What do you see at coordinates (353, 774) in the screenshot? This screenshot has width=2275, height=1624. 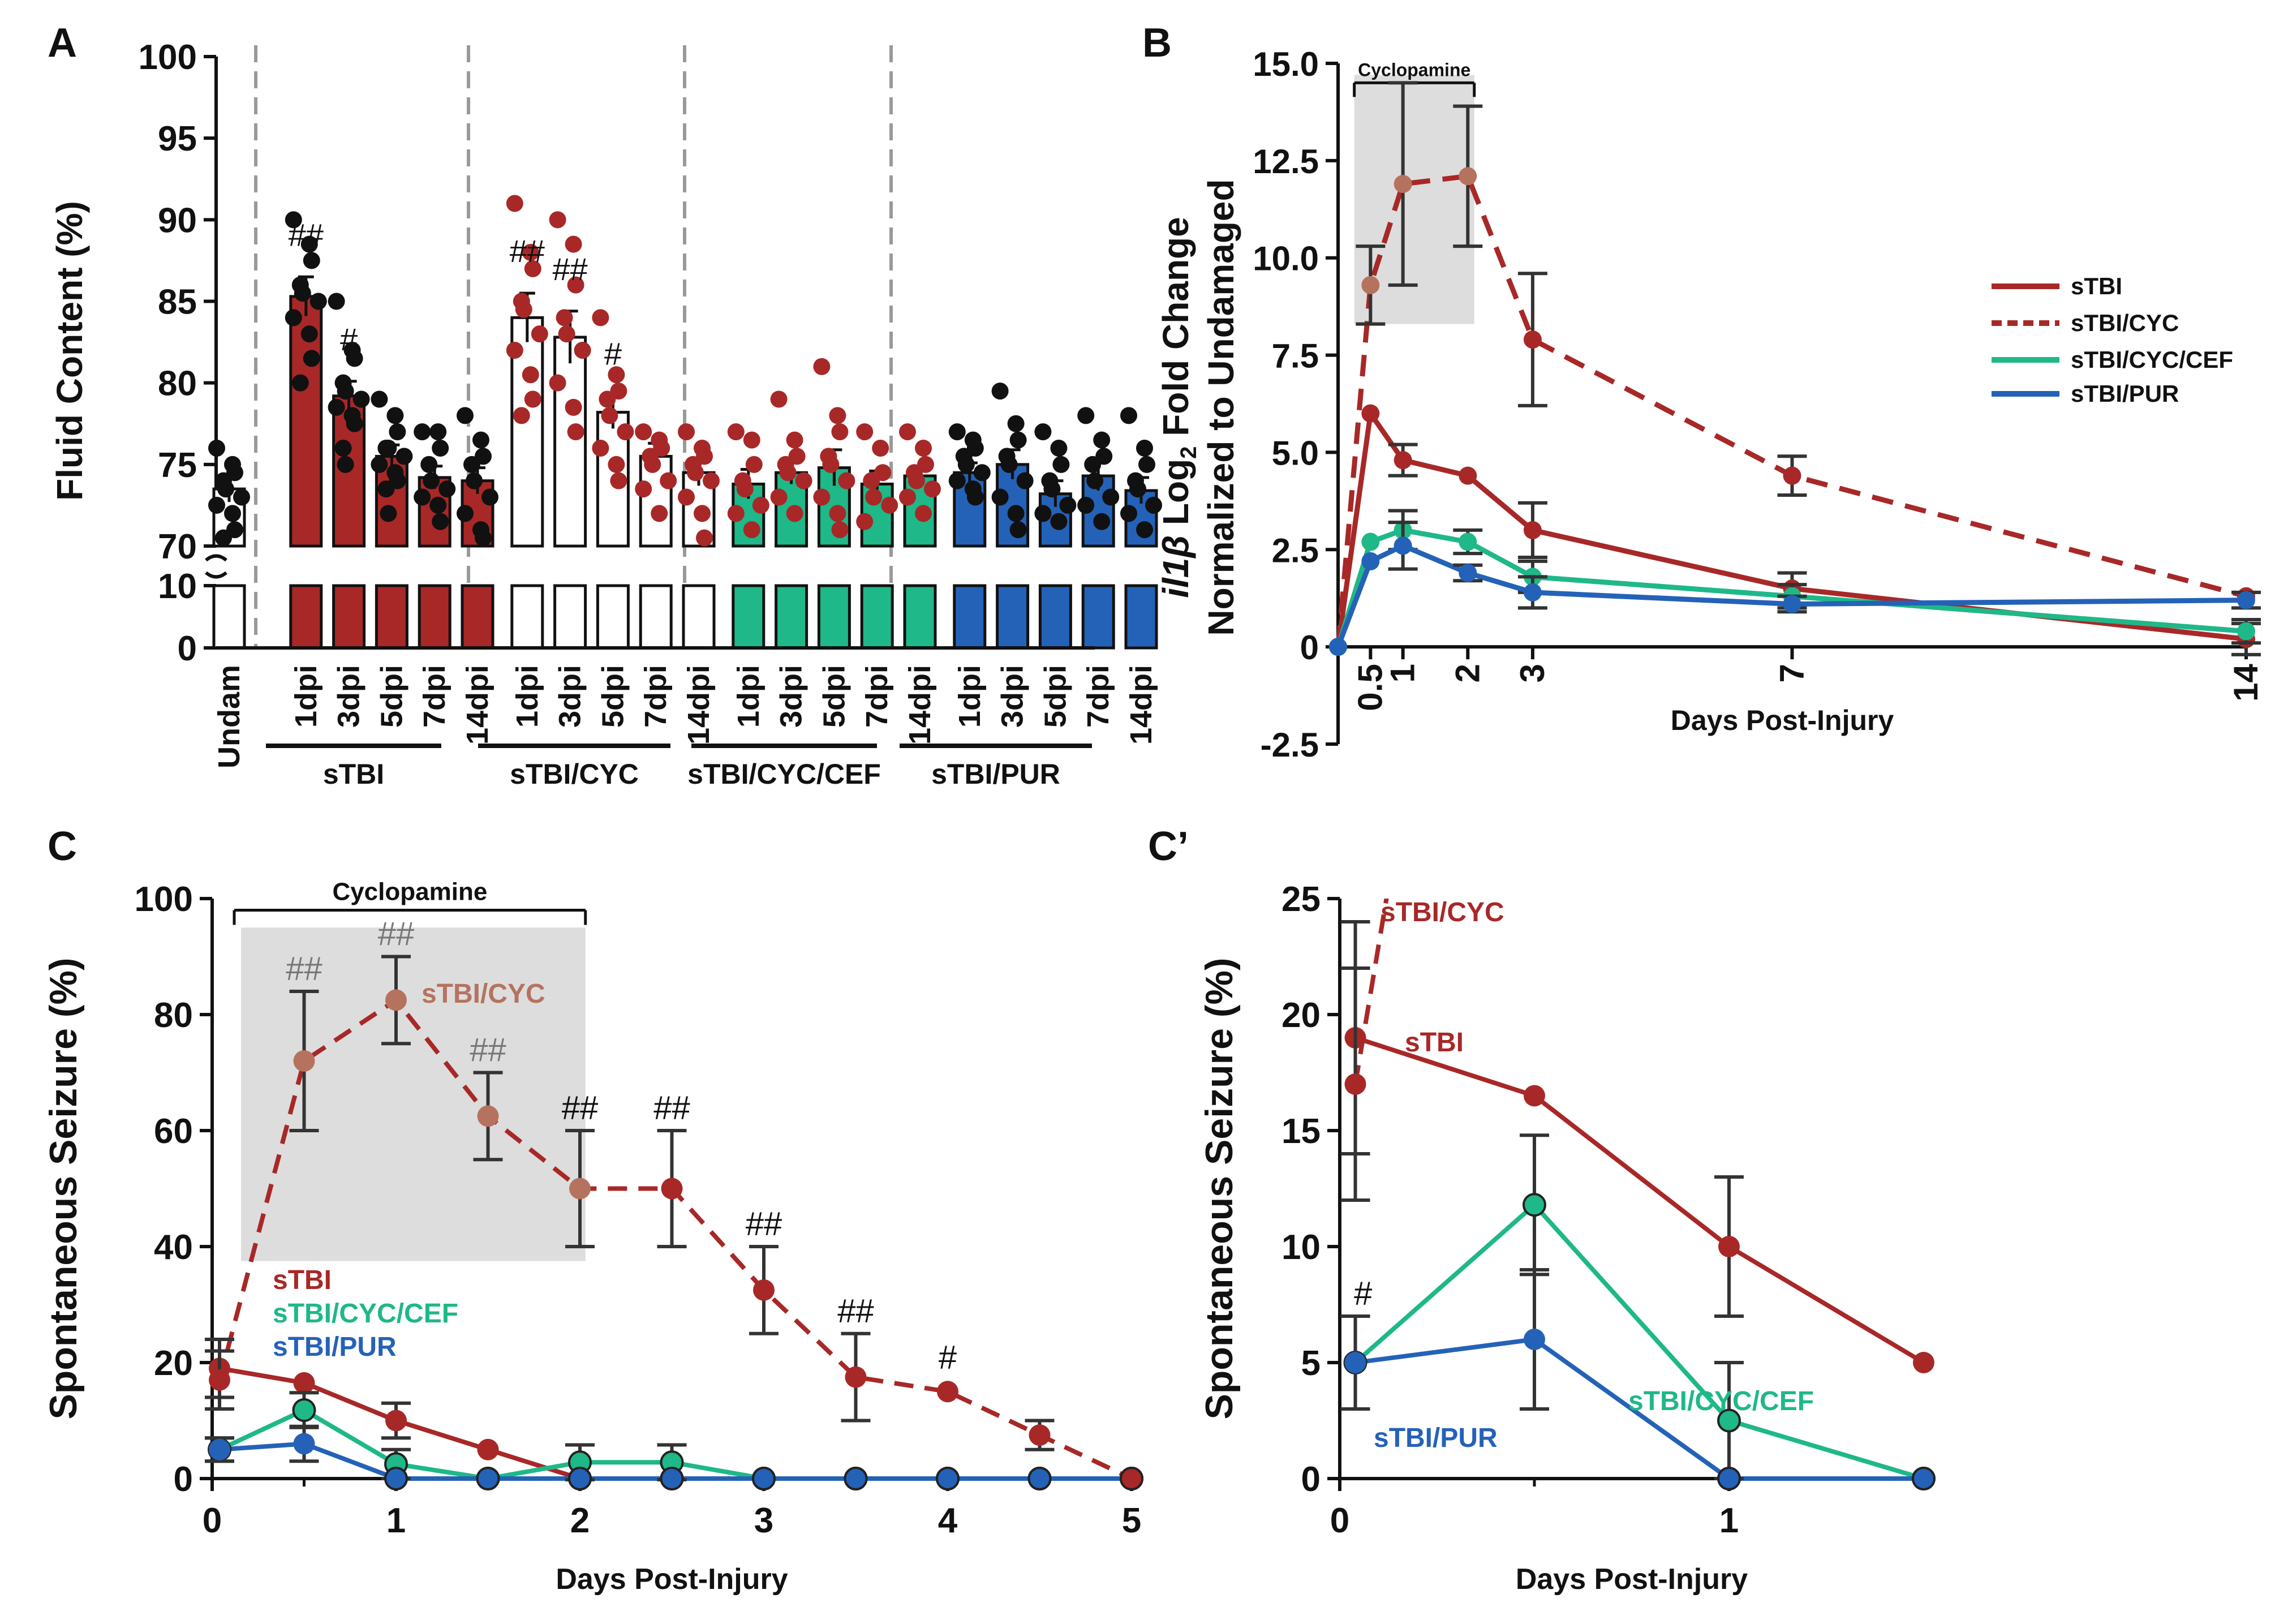 I see `group-label-a: sTBI` at bounding box center [353, 774].